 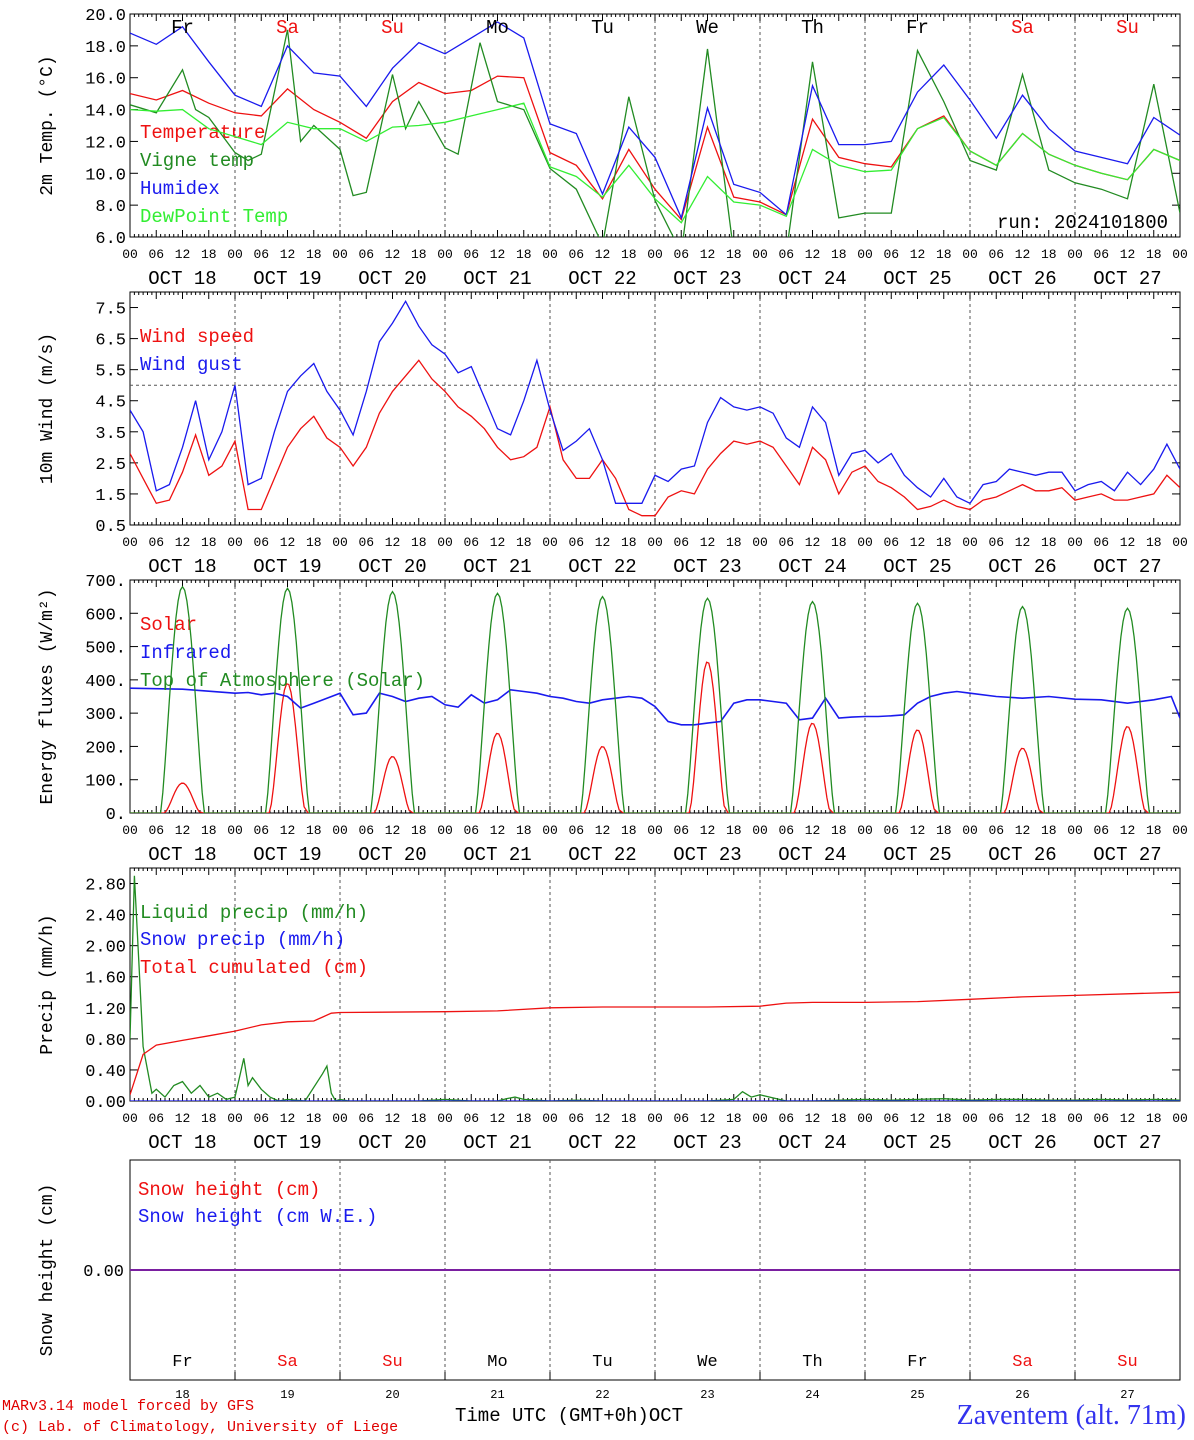 I want to click on snow-y-tick-label: 0.00, so click(x=103, y=1272).